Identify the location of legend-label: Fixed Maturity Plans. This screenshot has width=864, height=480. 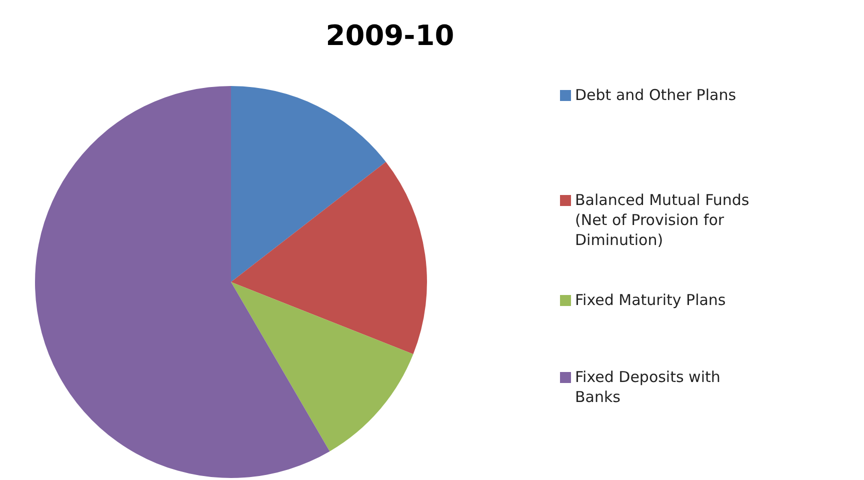
(650, 300).